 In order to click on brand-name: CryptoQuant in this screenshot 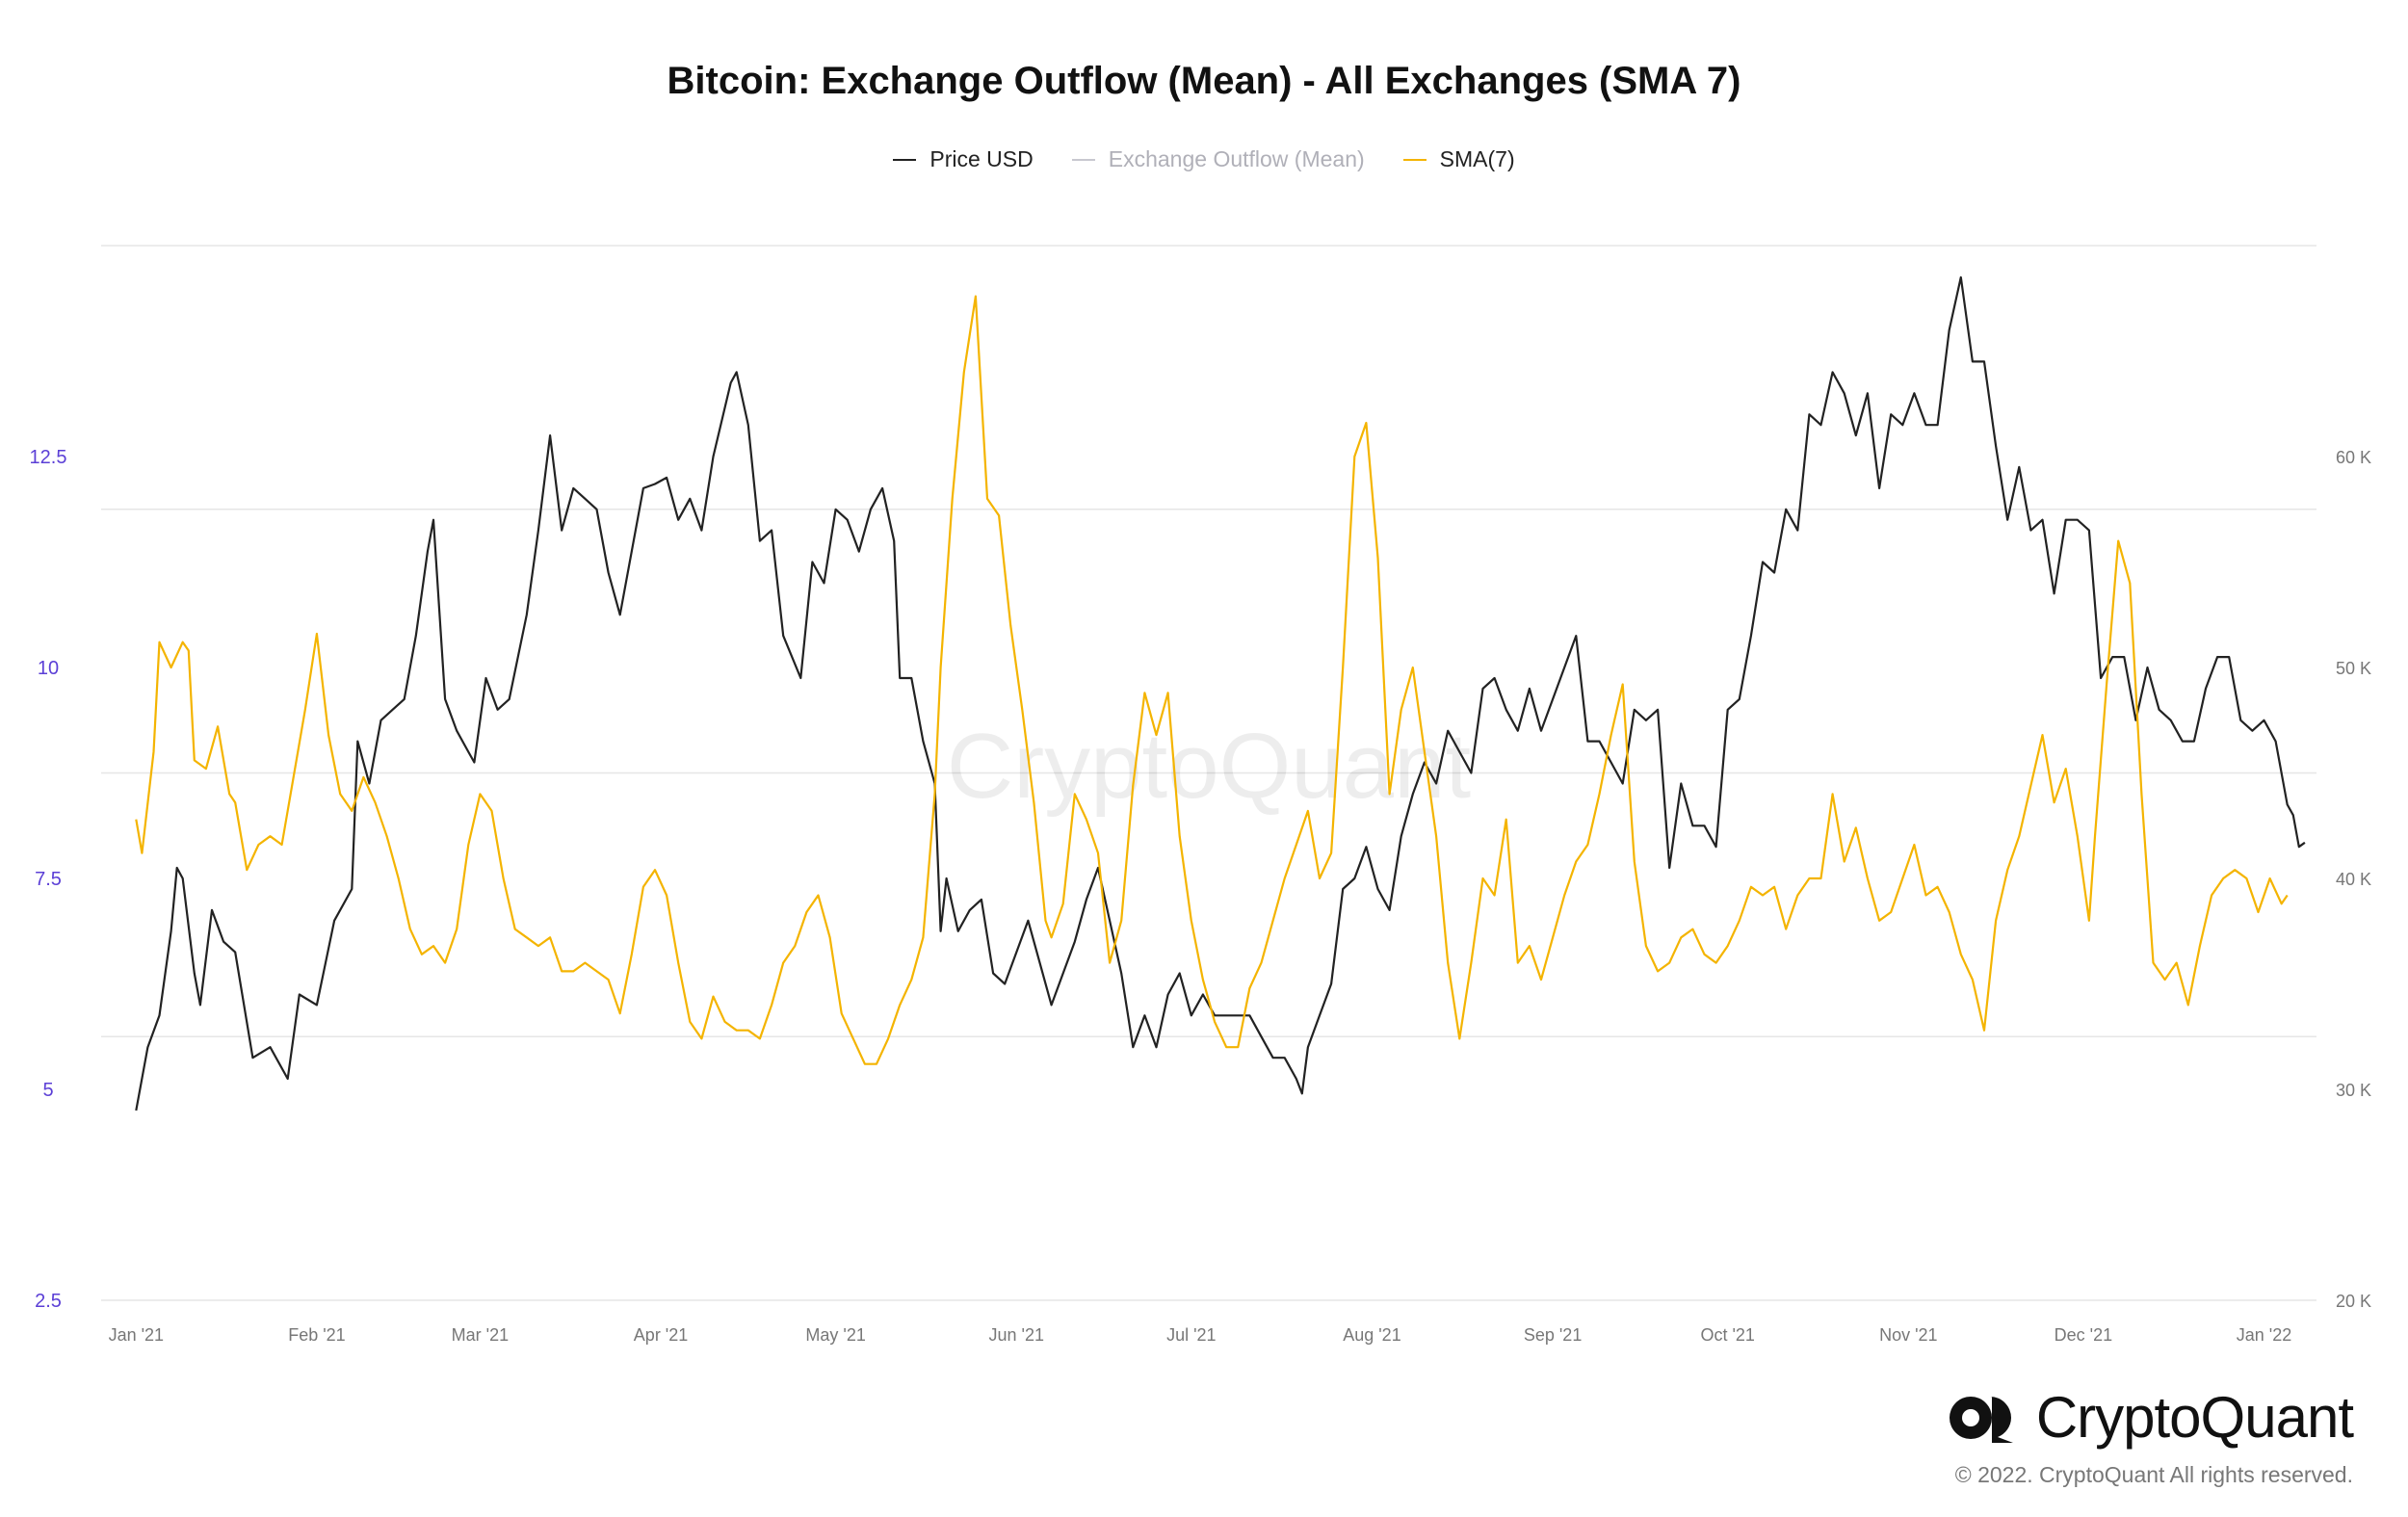, I will do `click(2194, 1417)`.